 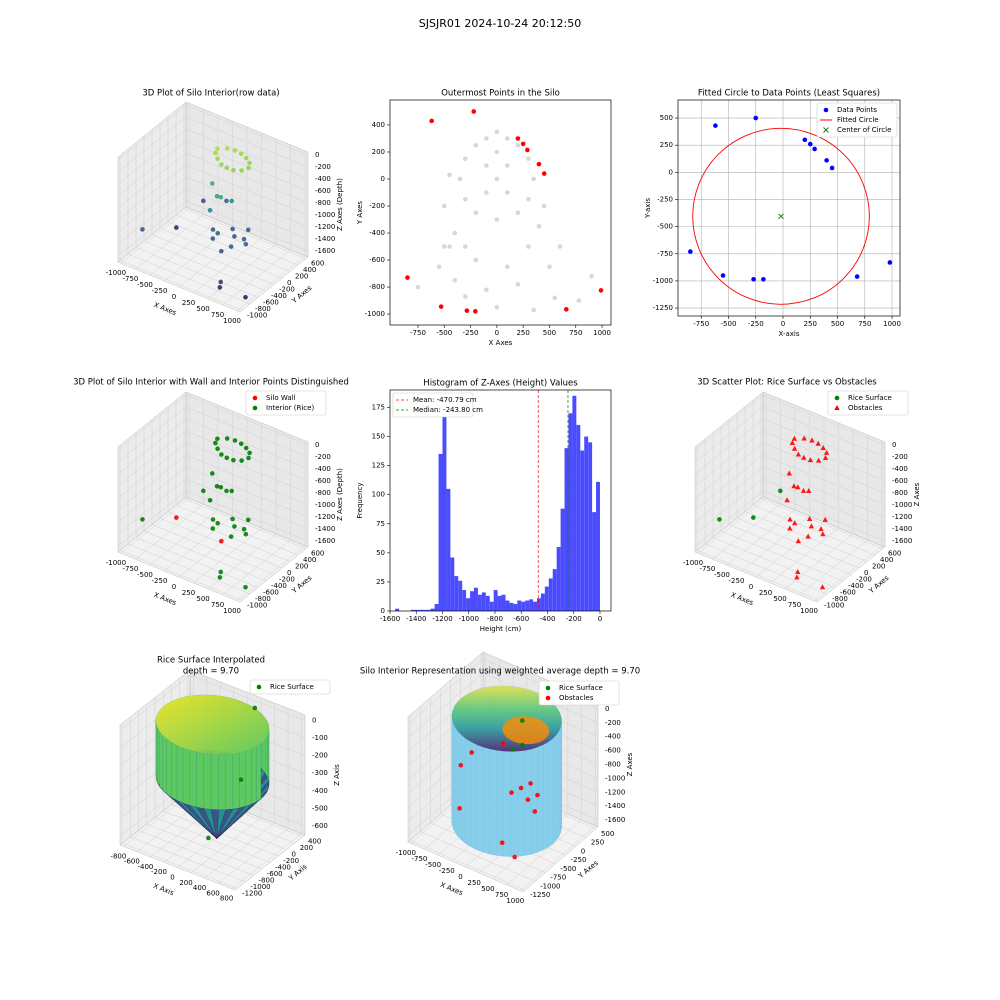 I want to click on y-tick-label: -800, so click(x=377, y=287).